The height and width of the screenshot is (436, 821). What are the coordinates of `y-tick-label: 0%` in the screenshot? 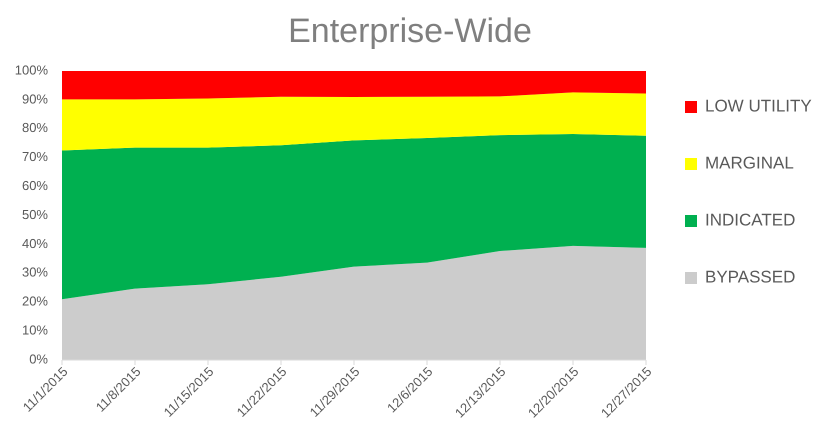 It's located at (38, 358).